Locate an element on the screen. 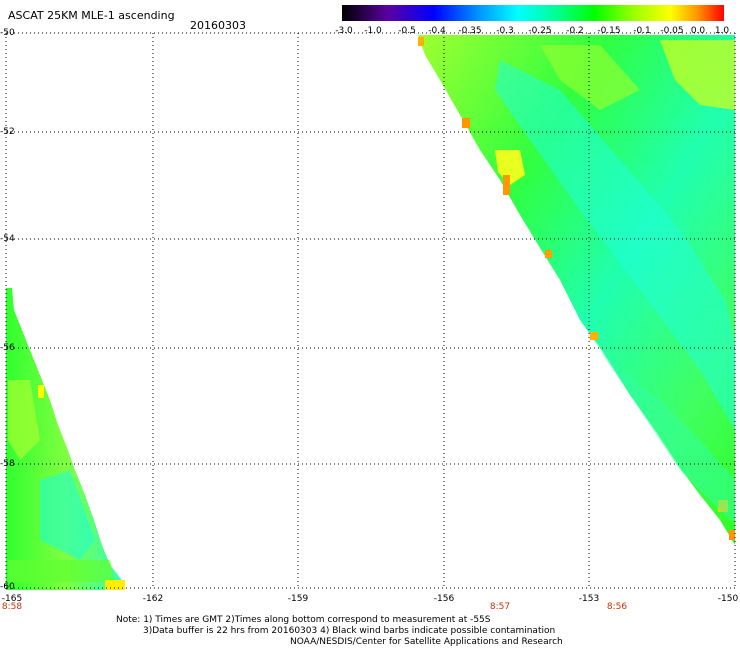 The height and width of the screenshot is (650, 740). swath-west is located at coordinates (65, 439).